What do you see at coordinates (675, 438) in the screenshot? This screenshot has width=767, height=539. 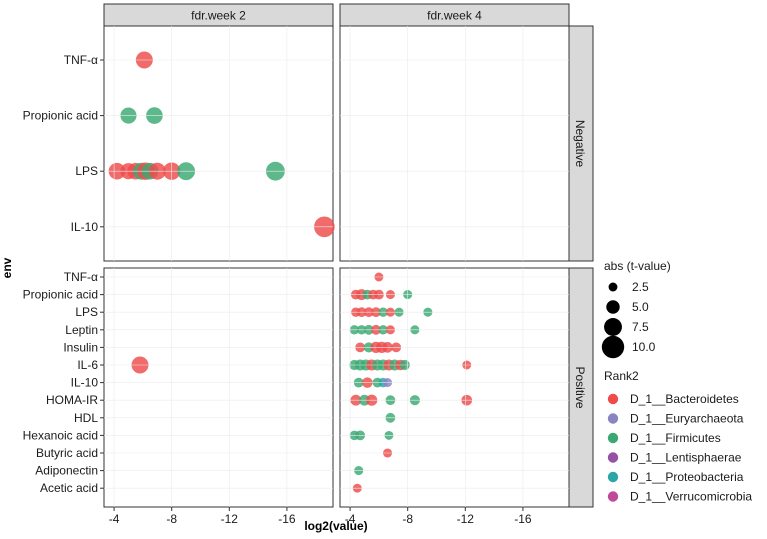 I see `color-legend-label-d-1-firmicutes: D_1__Firmicutes` at bounding box center [675, 438].